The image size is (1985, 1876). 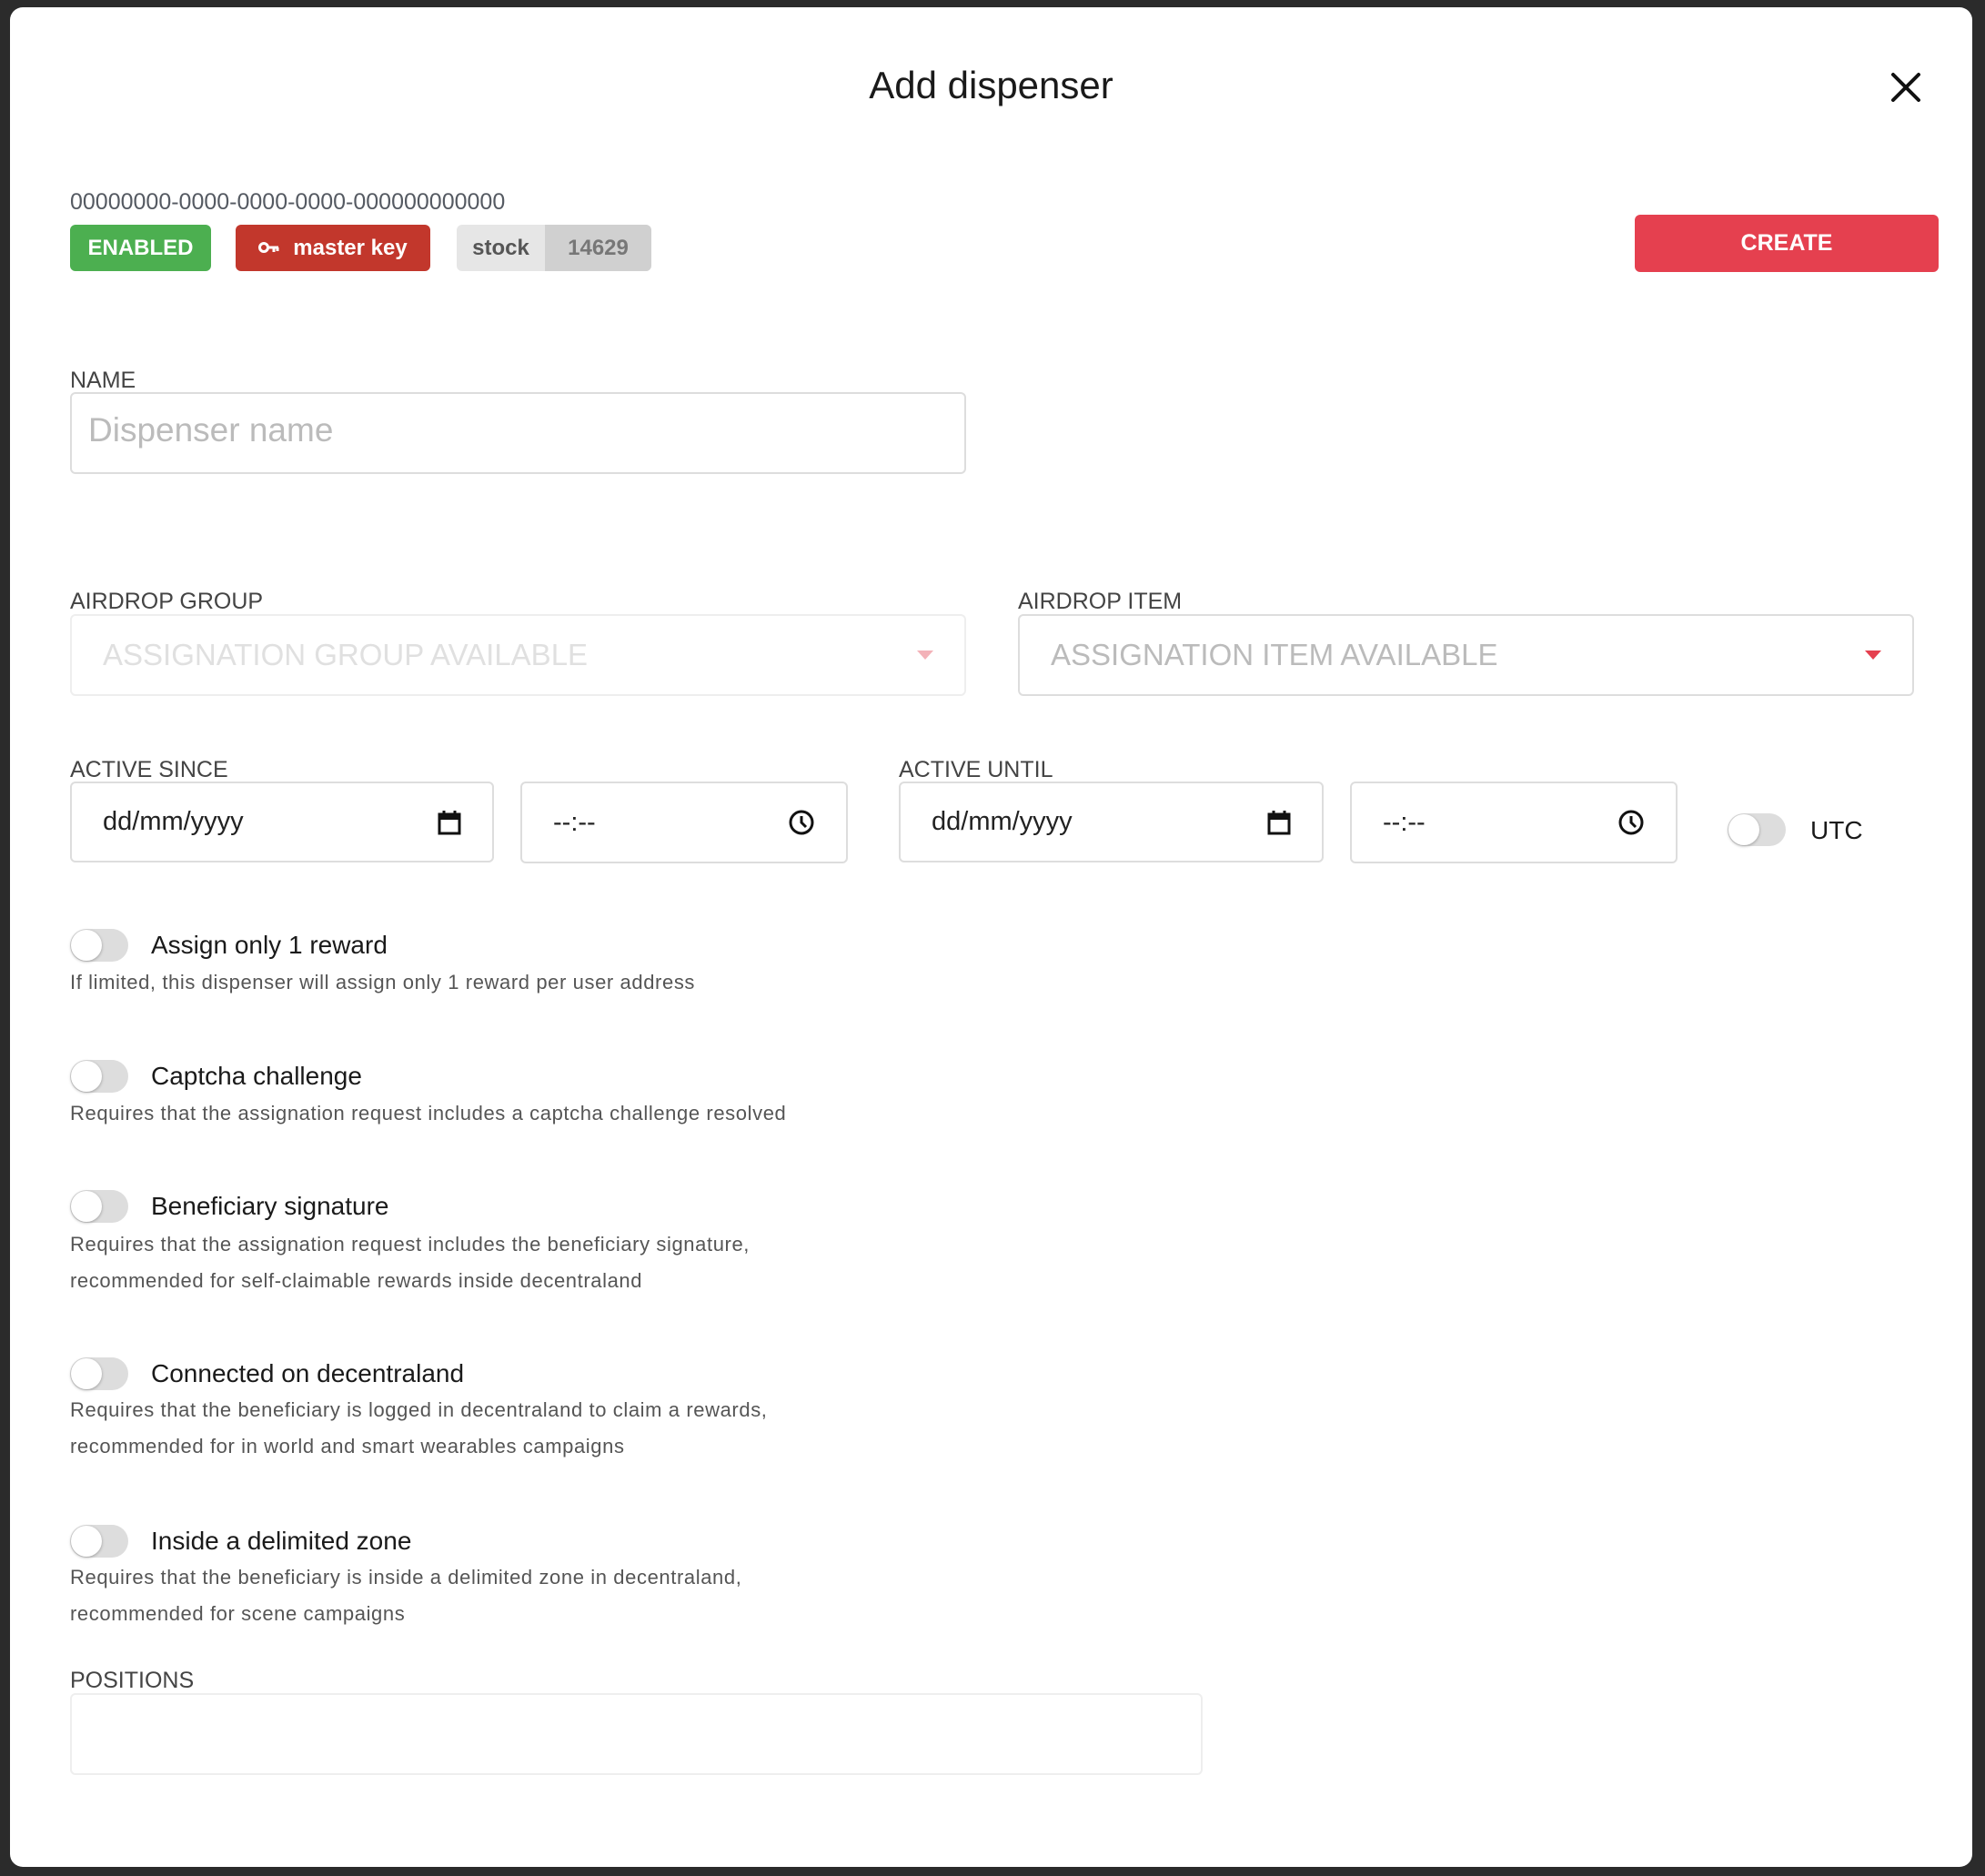 I want to click on active-since-date-input: dd/mm/yyyy, so click(x=282, y=822).